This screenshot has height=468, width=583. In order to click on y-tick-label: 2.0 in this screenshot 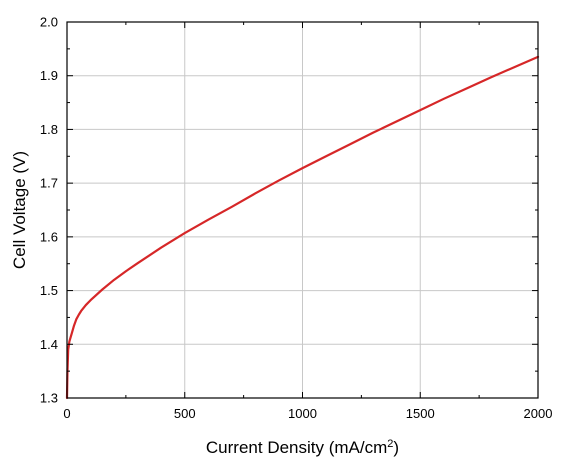, I will do `click(49, 22)`.